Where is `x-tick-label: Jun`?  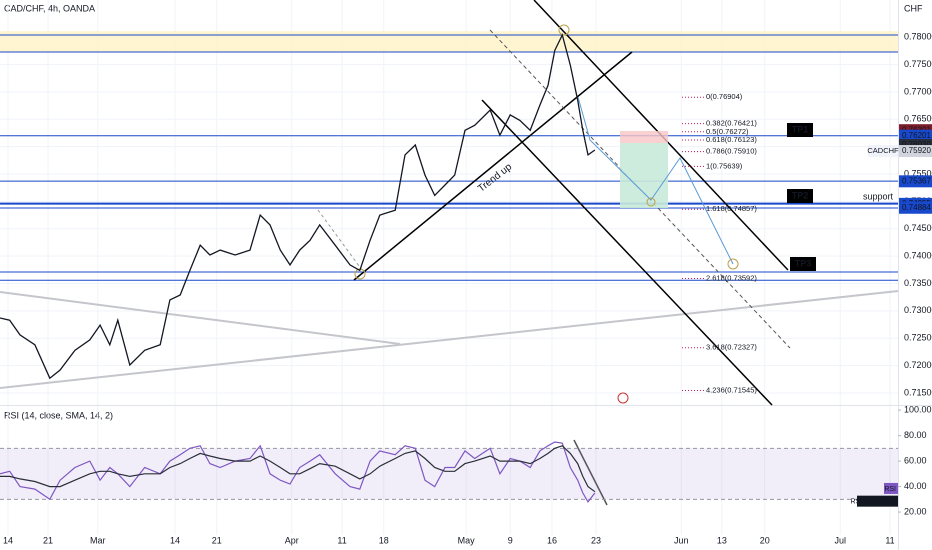
x-tick-label: Jun is located at coordinates (681, 540).